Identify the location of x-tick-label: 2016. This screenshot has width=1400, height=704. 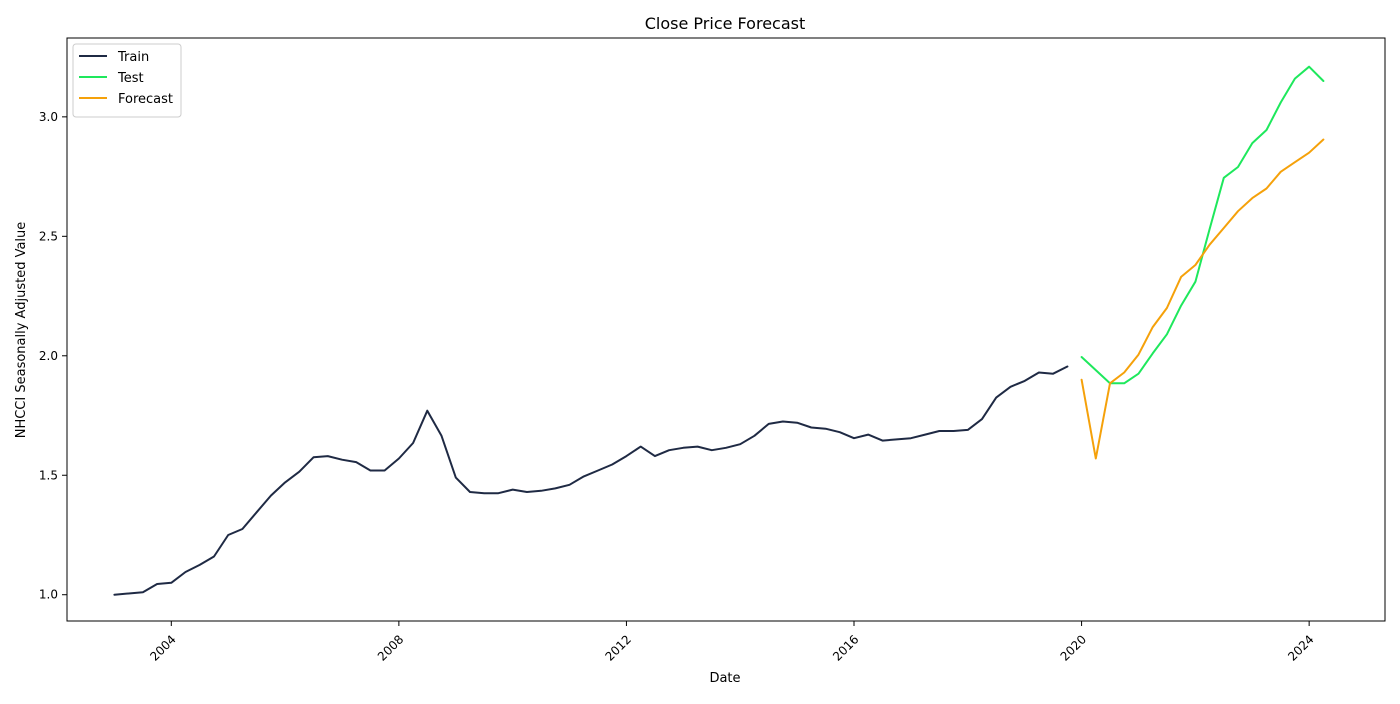
(845, 647).